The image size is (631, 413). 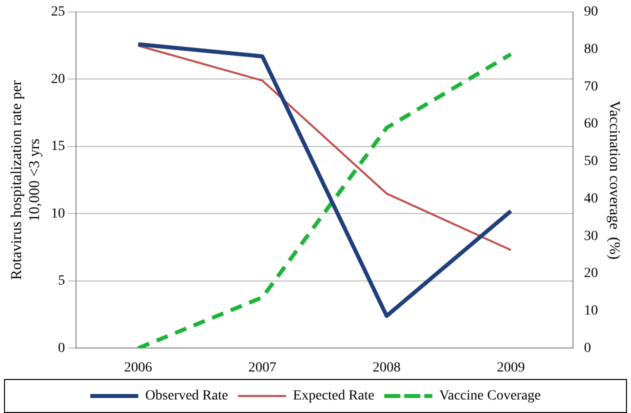 I want to click on x-tick-label: 2009, so click(x=510, y=368).